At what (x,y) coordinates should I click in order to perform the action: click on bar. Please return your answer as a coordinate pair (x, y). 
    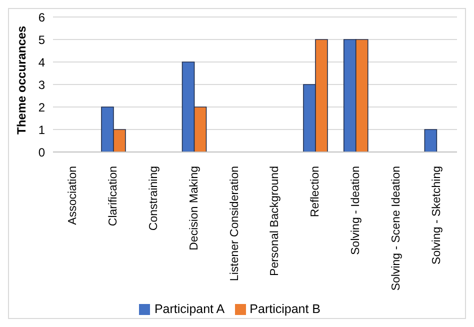
    Looking at the image, I should click on (431, 140).